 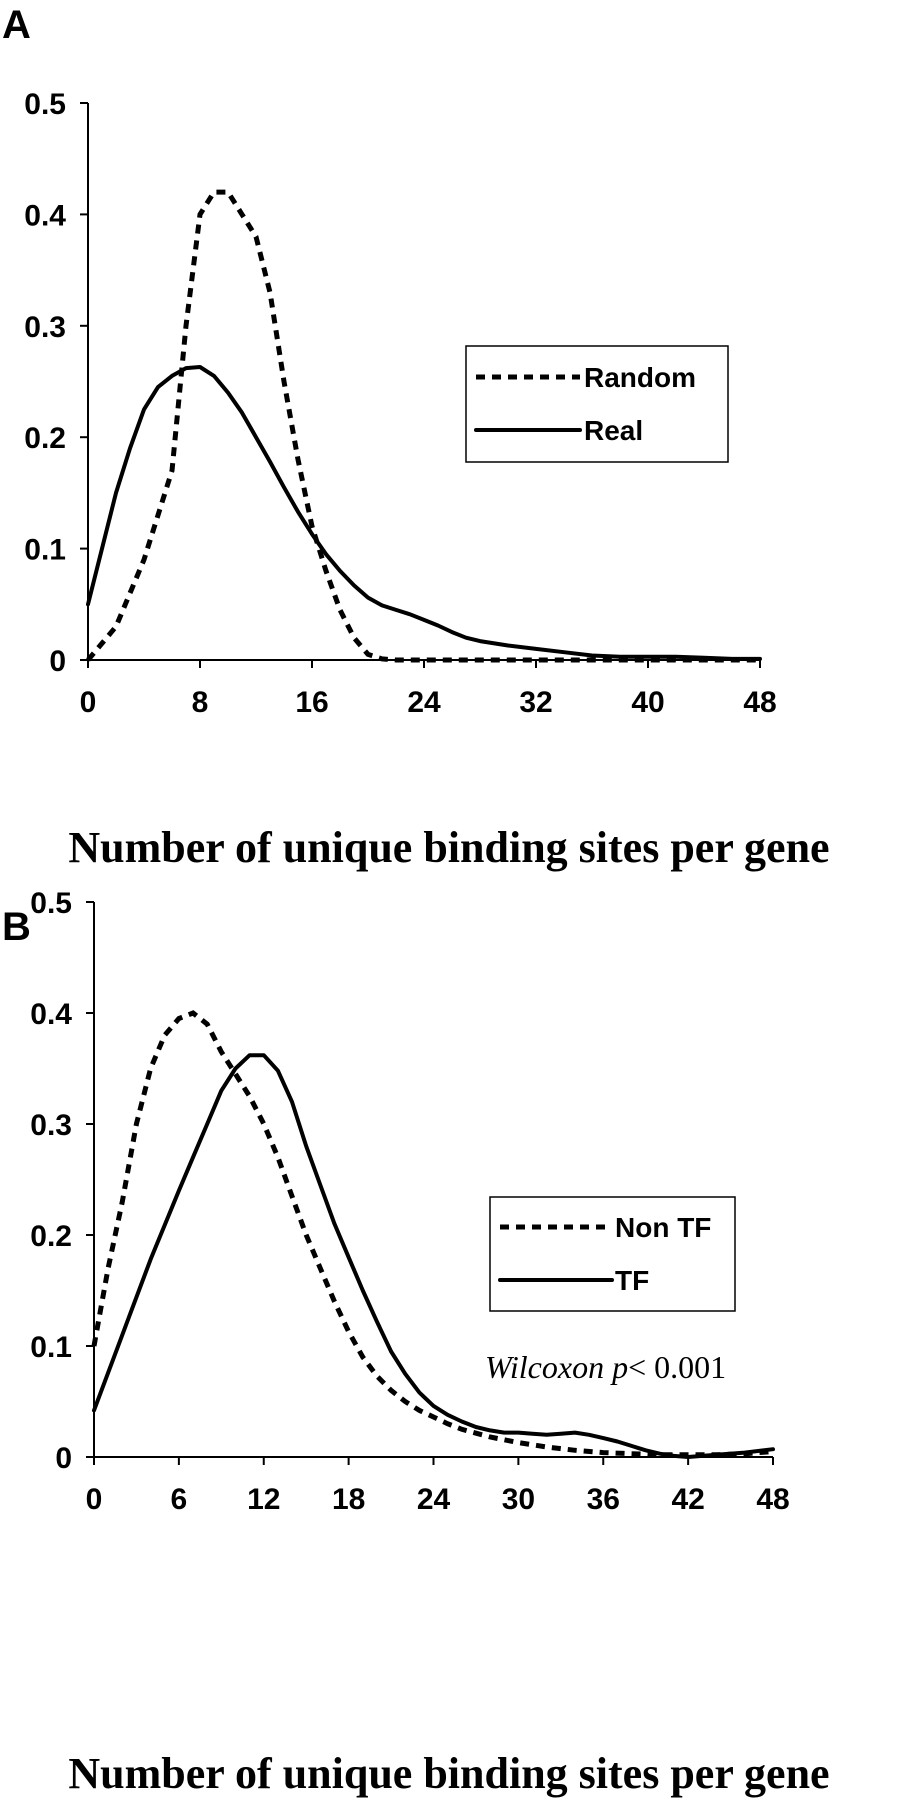 I want to click on legend-a: Random Real, so click(x=597, y=404).